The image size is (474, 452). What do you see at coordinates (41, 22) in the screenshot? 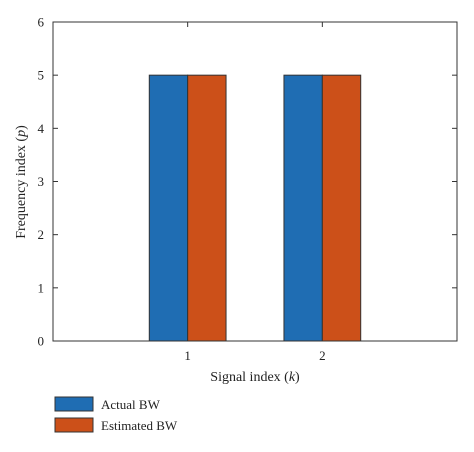
I see `y-tick-label: 6` at bounding box center [41, 22].